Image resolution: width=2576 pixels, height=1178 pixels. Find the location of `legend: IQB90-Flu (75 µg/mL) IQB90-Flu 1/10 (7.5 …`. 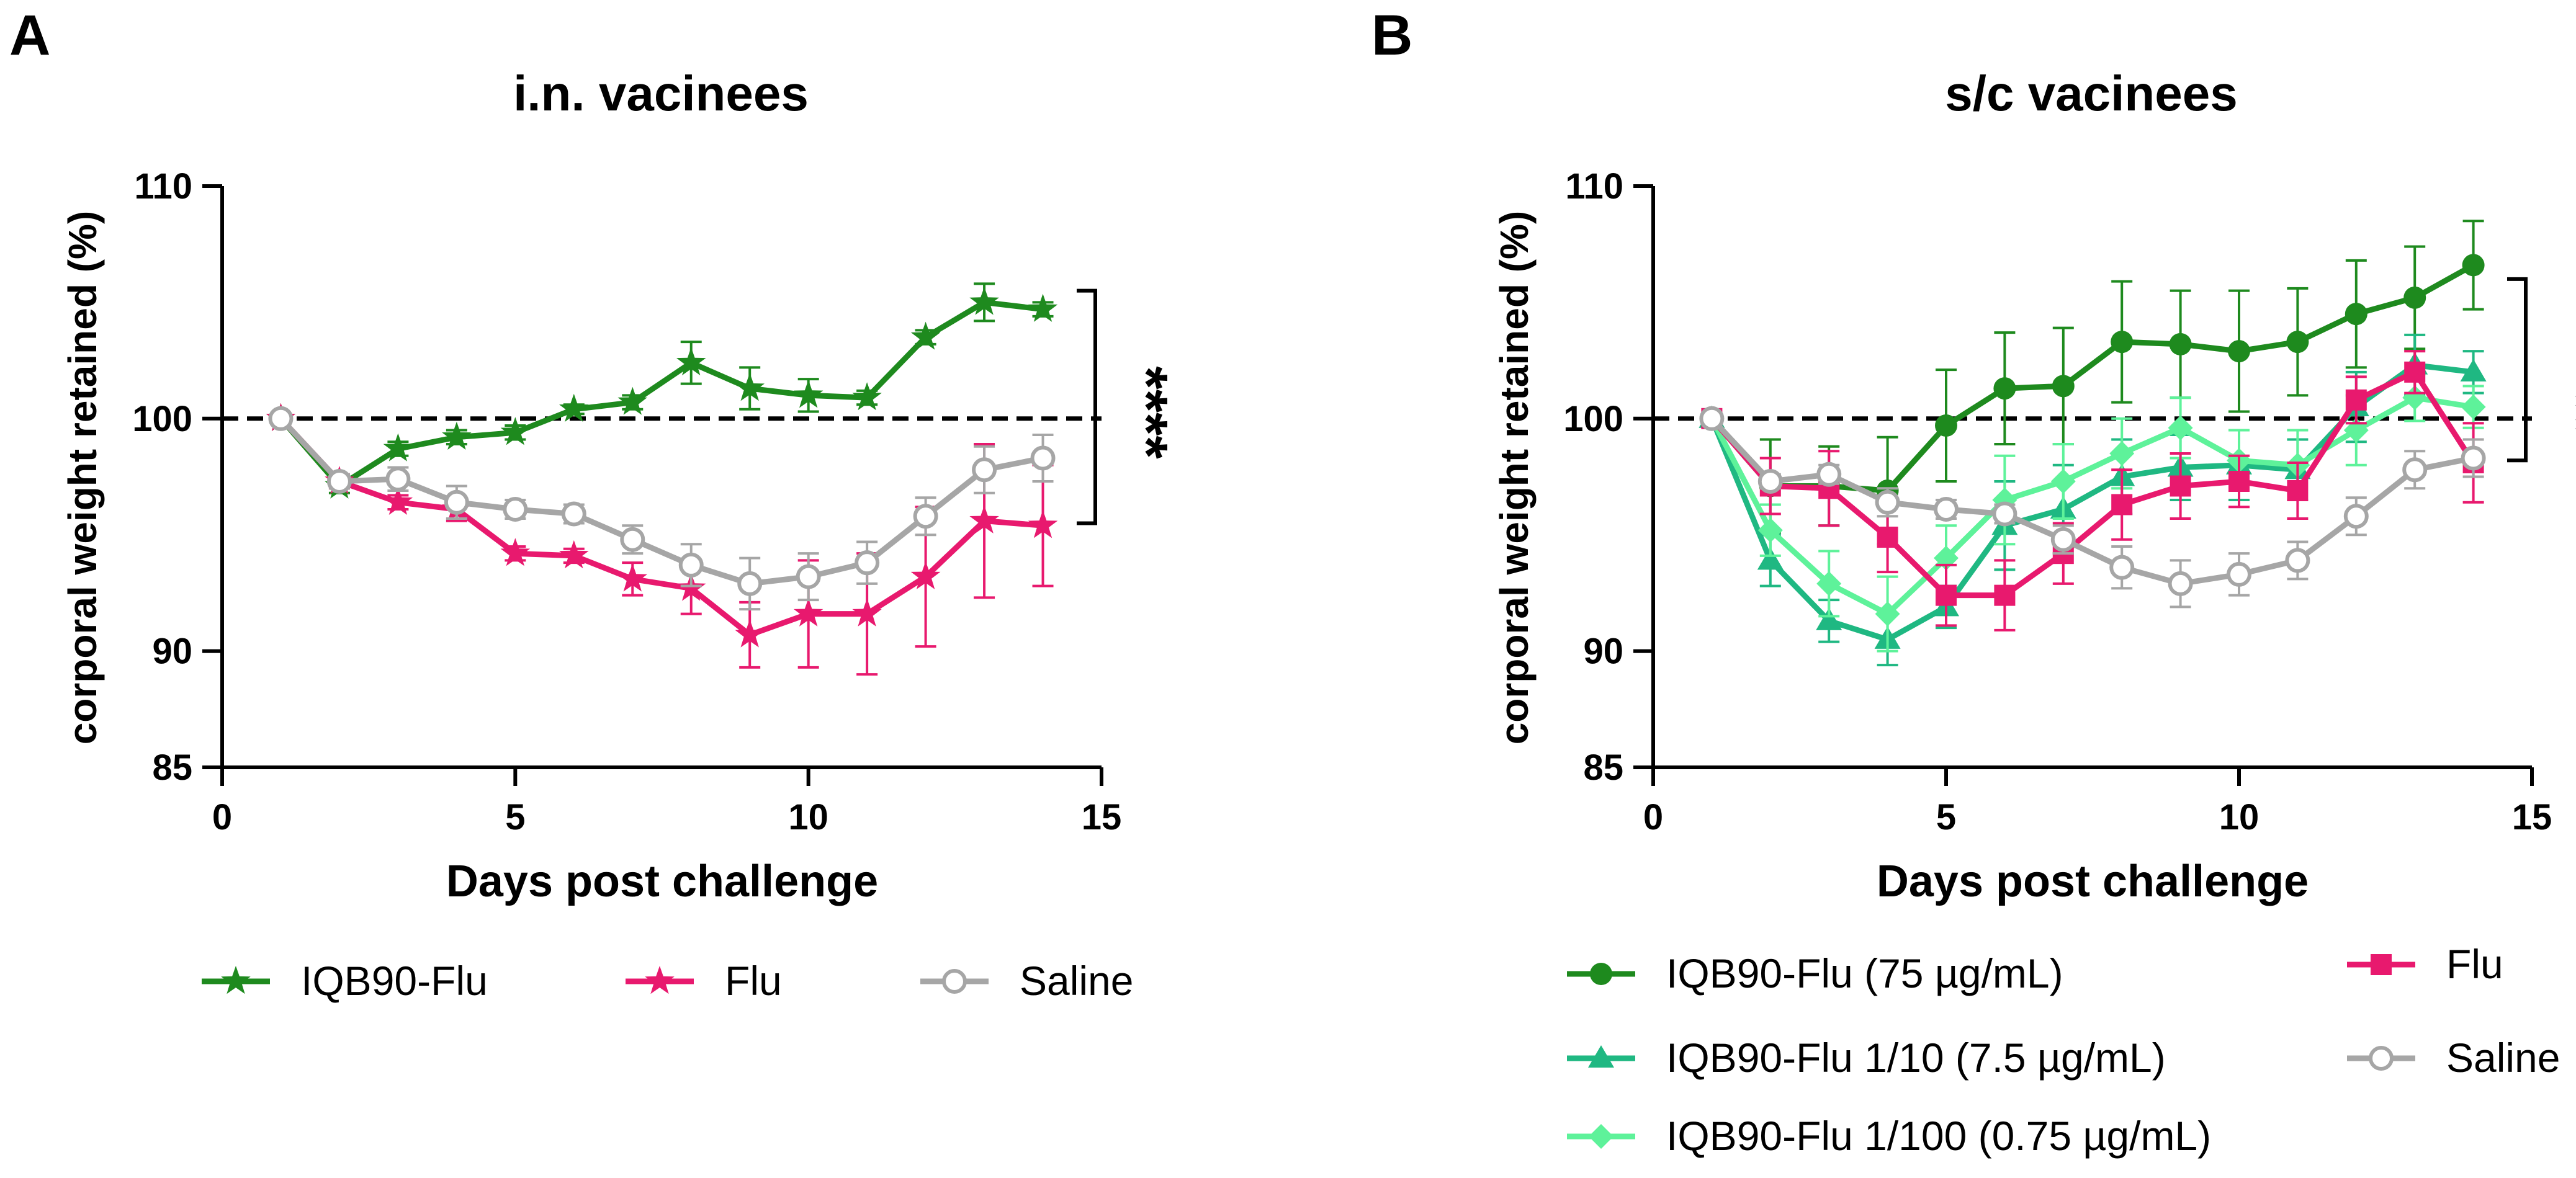

legend: IQB90-Flu (75 µg/mL) IQB90-Flu 1/10 (7.5 … is located at coordinates (2063, 1050).